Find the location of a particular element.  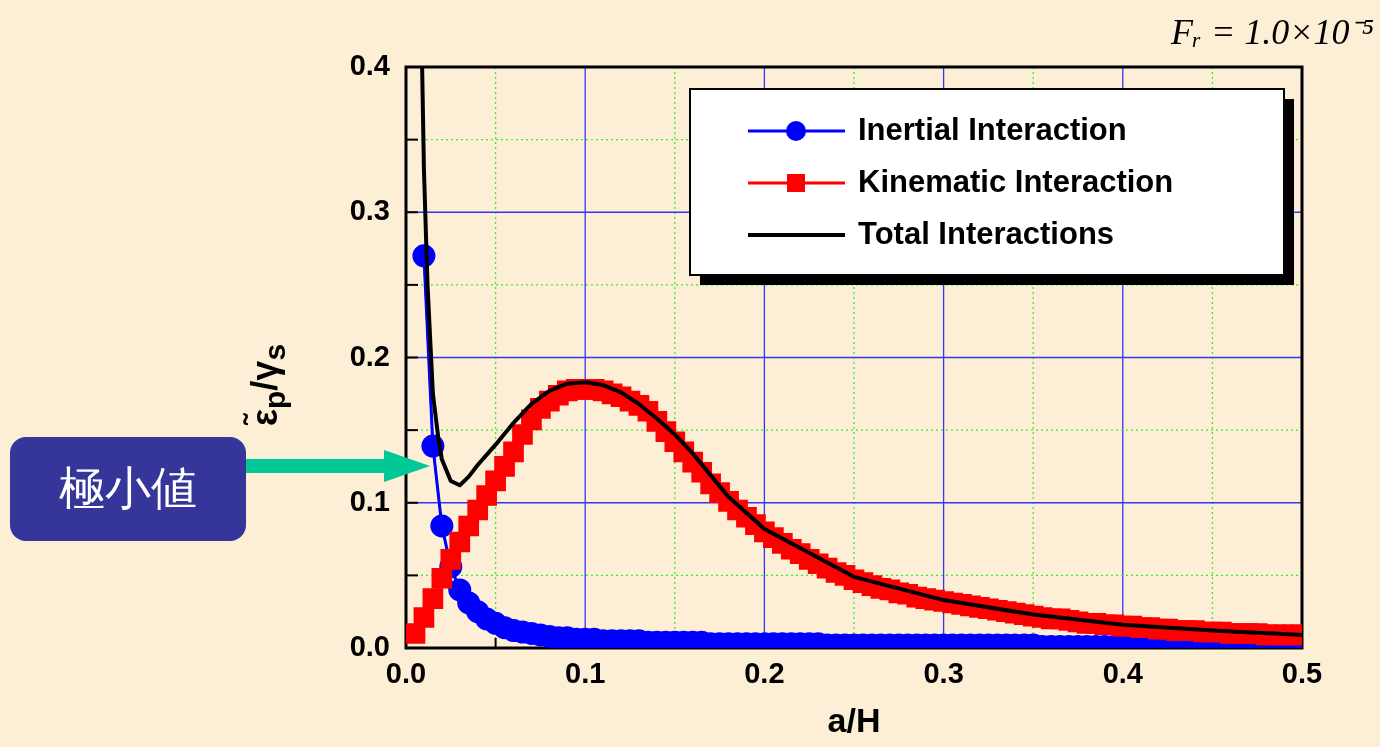

x-tick-label: 0.1 is located at coordinates (585, 673).